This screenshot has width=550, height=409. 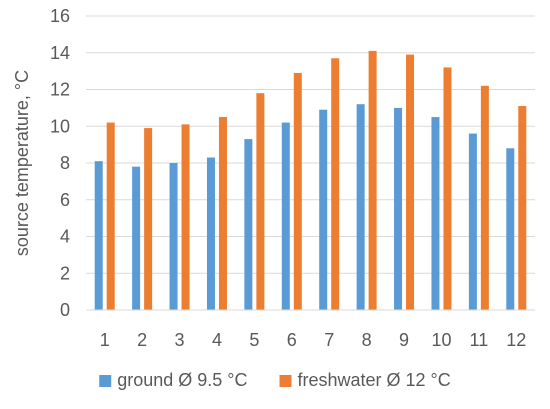 I want to click on y-axis-title: source temperature, °C, so click(x=22, y=163).